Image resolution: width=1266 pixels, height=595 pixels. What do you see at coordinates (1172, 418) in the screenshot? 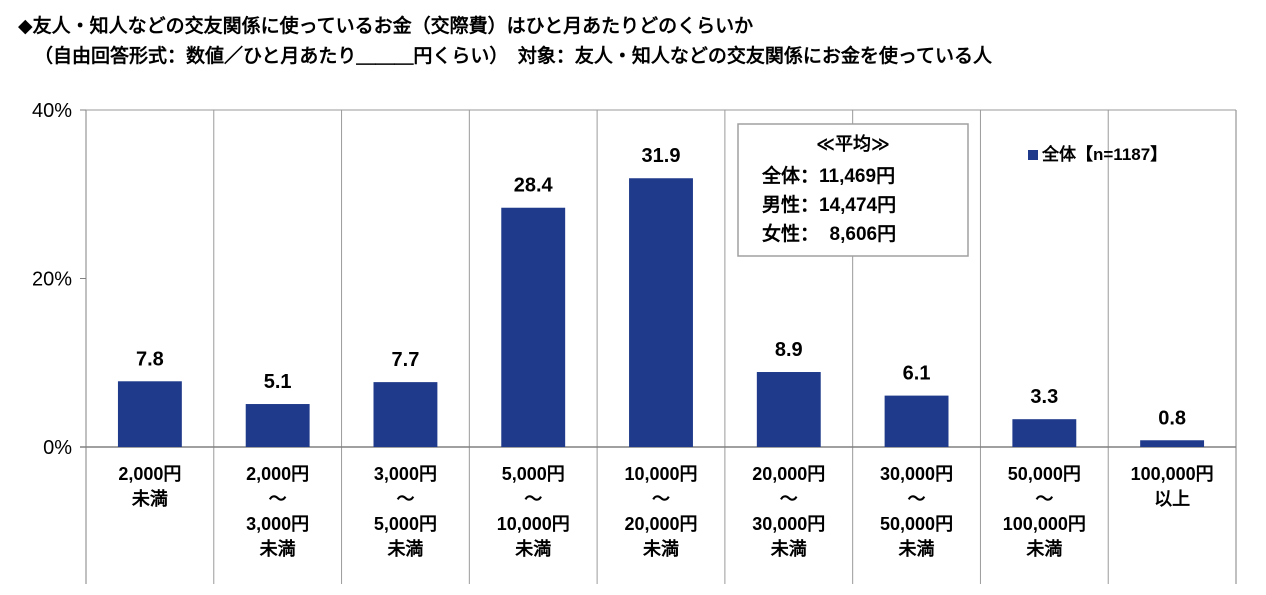
I see `value-label: 0.8` at bounding box center [1172, 418].